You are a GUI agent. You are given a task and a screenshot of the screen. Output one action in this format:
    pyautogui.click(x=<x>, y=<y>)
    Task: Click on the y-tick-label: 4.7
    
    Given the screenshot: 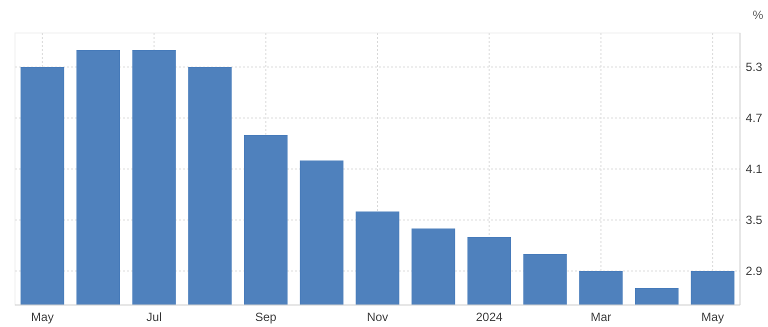 What is the action you would take?
    pyautogui.click(x=754, y=118)
    